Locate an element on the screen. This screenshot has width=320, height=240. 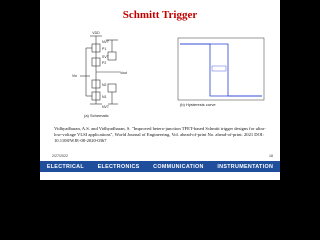
plot-axes is located at coordinates (221, 69).